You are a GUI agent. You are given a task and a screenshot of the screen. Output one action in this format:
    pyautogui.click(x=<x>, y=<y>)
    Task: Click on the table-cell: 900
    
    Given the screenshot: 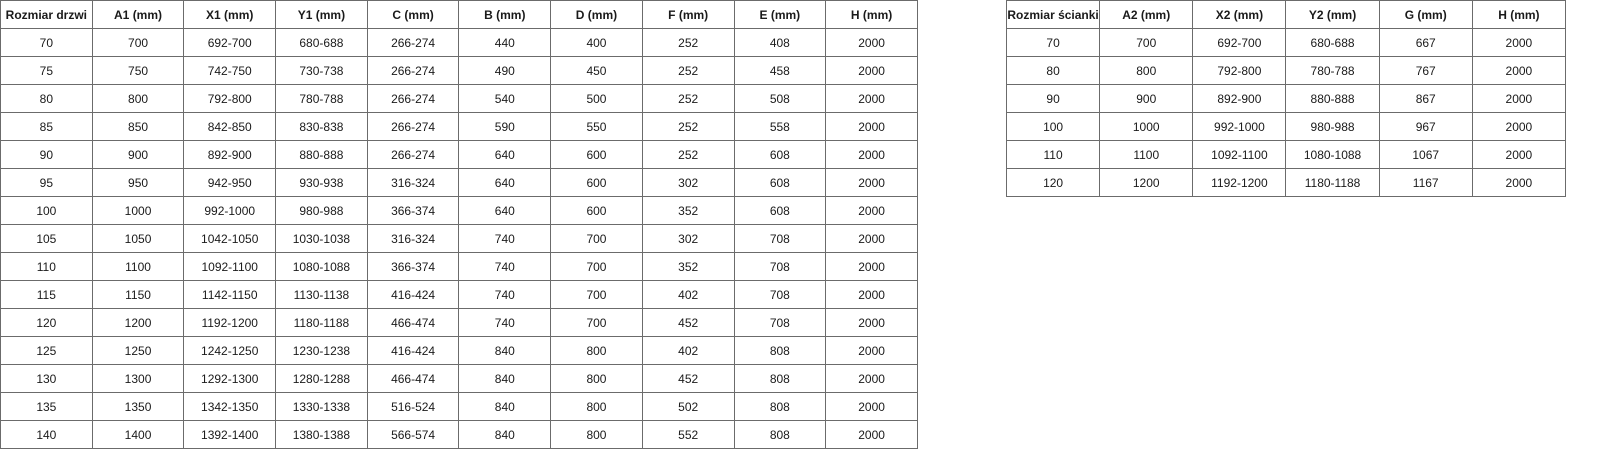 What is the action you would take?
    pyautogui.click(x=1146, y=98)
    